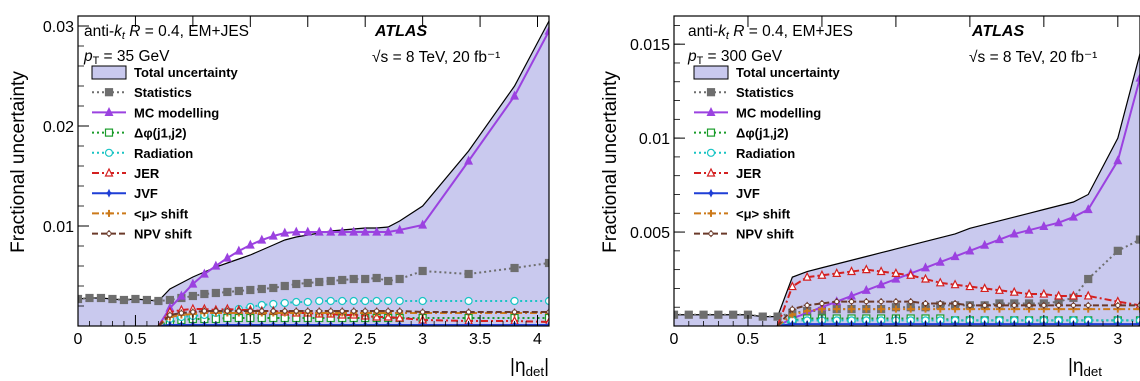 The image size is (1140, 381). Describe the element at coordinates (126, 57) in the screenshot. I see `pt-label: pT = 35 GeV` at that location.